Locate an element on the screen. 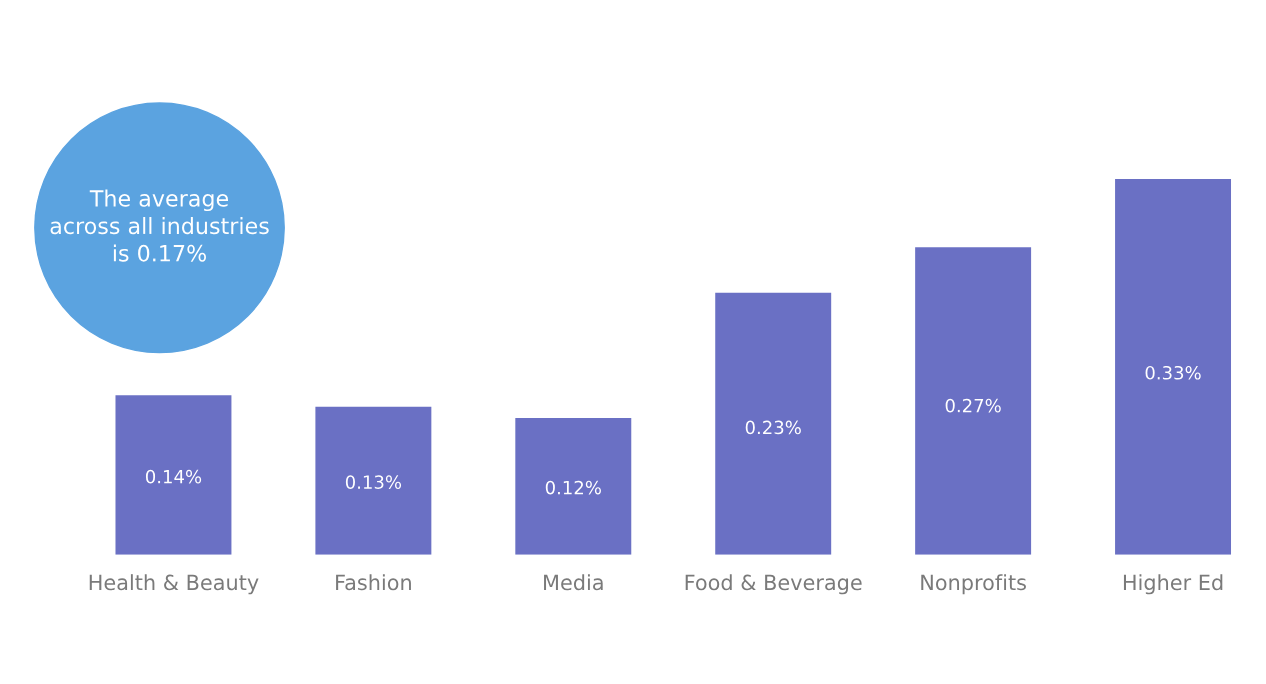  data-label: 0.23% is located at coordinates (773, 427).